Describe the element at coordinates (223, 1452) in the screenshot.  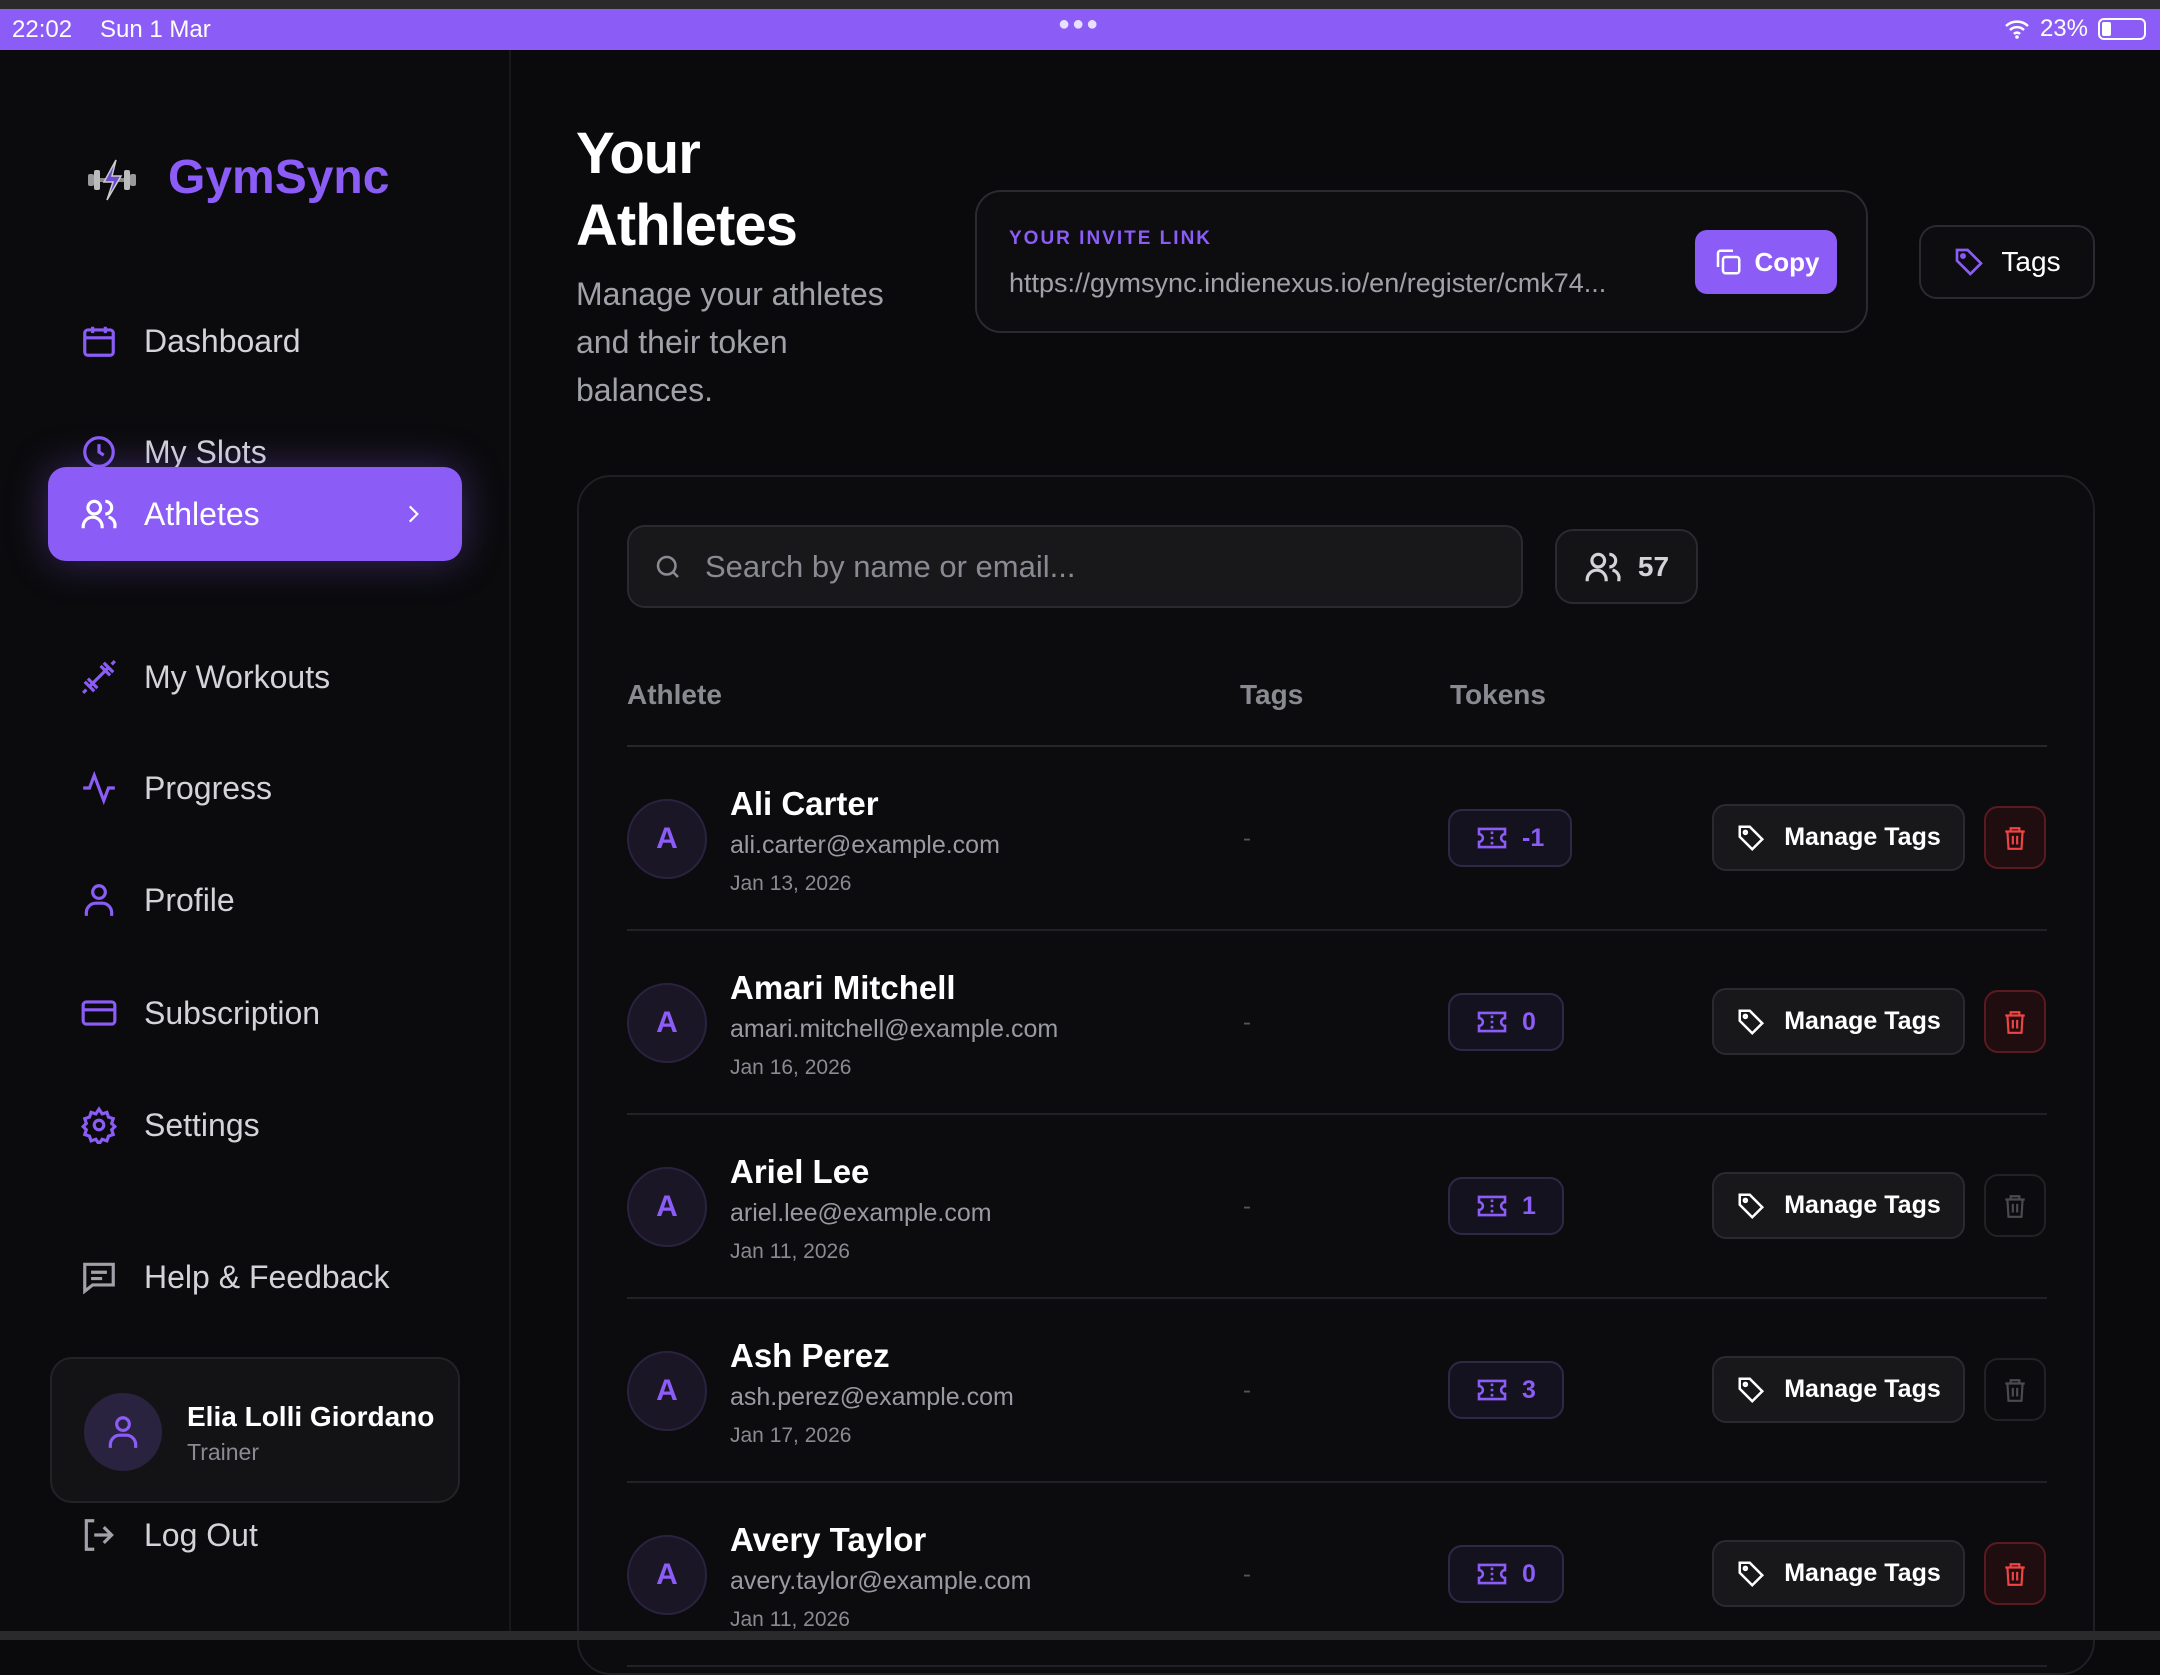
I see `user-role: Trainer` at that location.